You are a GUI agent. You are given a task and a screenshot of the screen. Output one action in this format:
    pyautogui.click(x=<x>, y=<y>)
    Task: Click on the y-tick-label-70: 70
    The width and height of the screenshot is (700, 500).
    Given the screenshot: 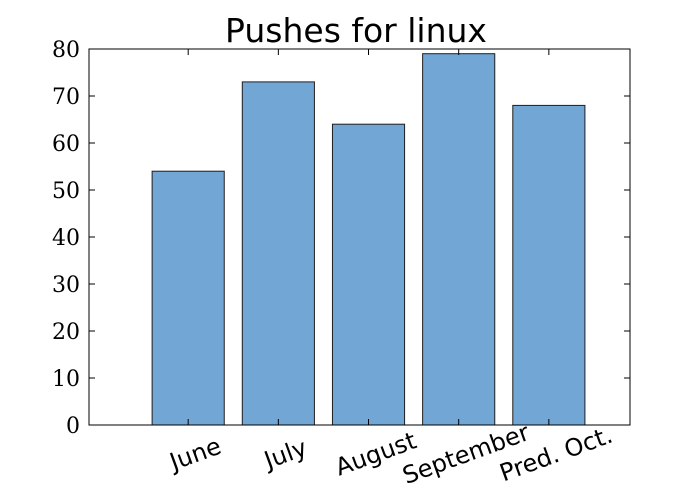 What is the action you would take?
    pyautogui.click(x=66, y=97)
    